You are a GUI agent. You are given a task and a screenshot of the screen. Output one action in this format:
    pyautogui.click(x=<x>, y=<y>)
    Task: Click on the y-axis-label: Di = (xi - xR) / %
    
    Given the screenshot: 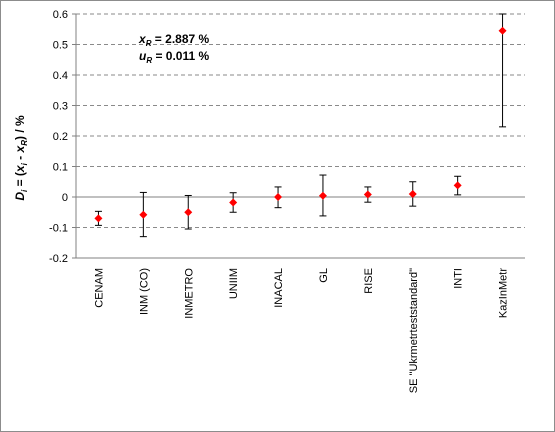 What is the action you would take?
    pyautogui.click(x=21, y=158)
    